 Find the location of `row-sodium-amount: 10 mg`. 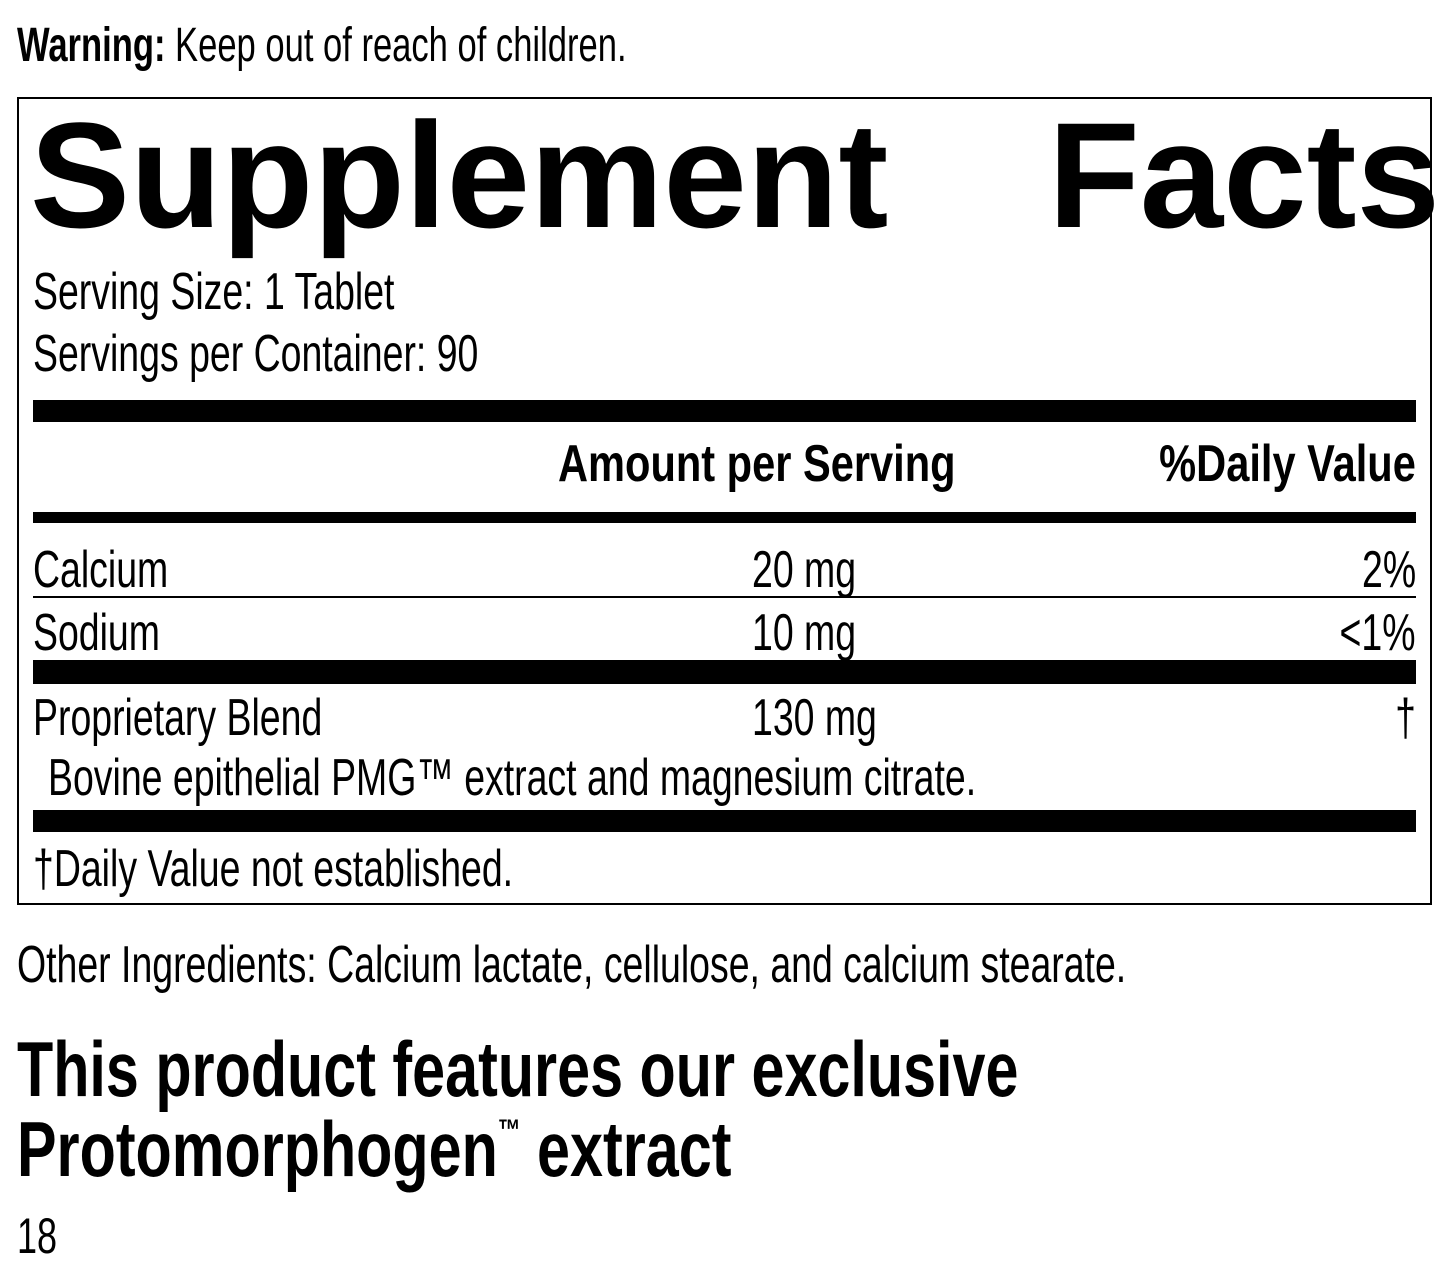

row-sodium-amount: 10 mg is located at coordinates (804, 633).